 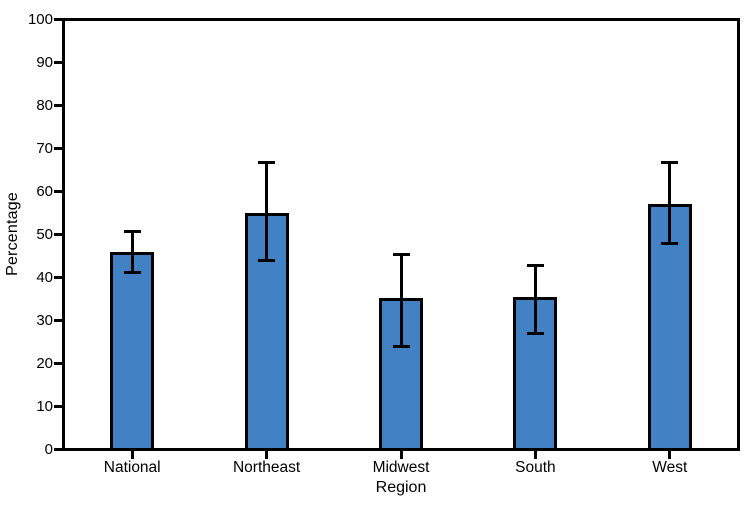 What do you see at coordinates (40, 19) in the screenshot?
I see `y-tick-label-100: 100` at bounding box center [40, 19].